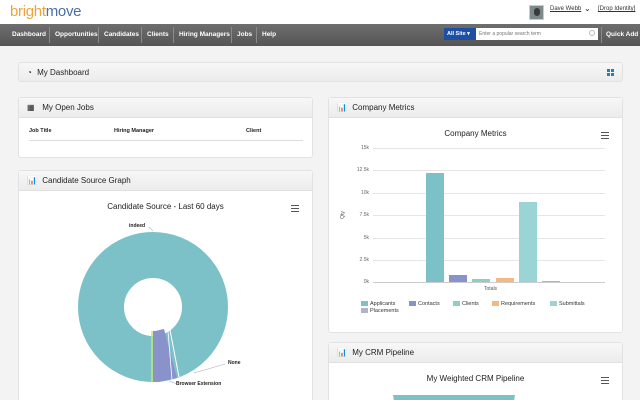 This screenshot has width=640, height=400. I want to click on column-header-client: Client, so click(254, 131).